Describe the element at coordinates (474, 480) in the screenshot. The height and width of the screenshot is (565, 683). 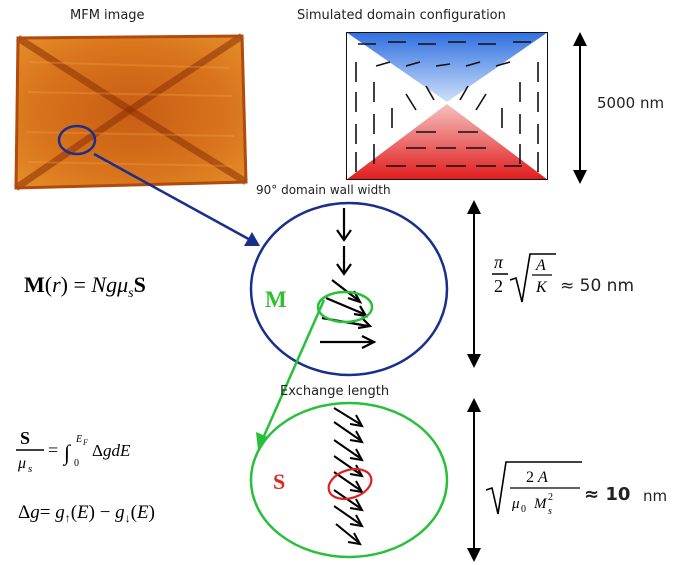
I see `exchange-scale-arrow` at that location.